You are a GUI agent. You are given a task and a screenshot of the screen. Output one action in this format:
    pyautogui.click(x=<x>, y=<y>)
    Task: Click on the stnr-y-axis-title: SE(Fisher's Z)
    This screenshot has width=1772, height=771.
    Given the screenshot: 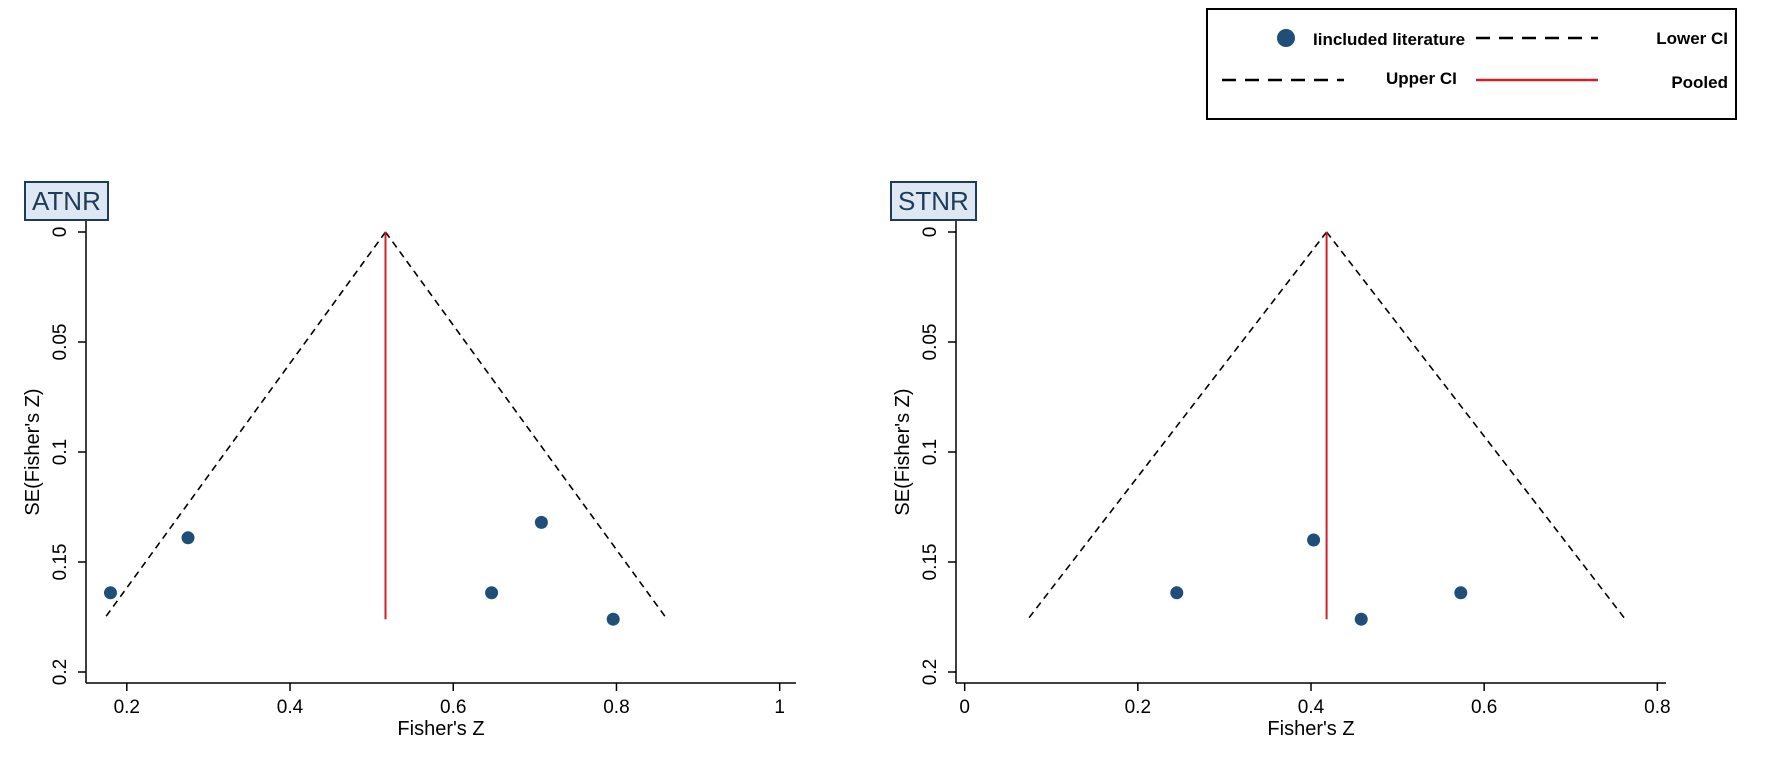 What is the action you would take?
    pyautogui.click(x=903, y=451)
    